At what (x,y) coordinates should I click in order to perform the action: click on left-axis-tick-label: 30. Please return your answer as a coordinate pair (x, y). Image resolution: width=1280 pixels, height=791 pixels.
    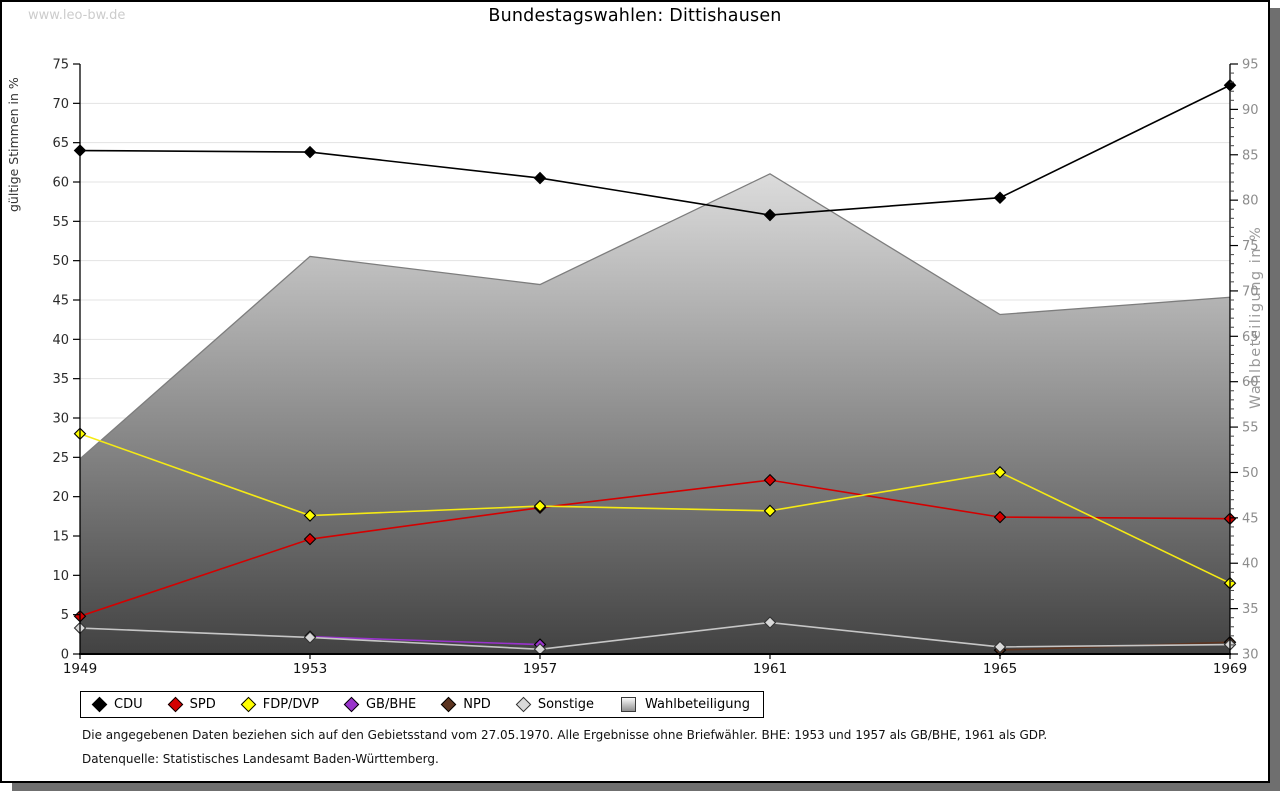
    Looking at the image, I should click on (60, 419).